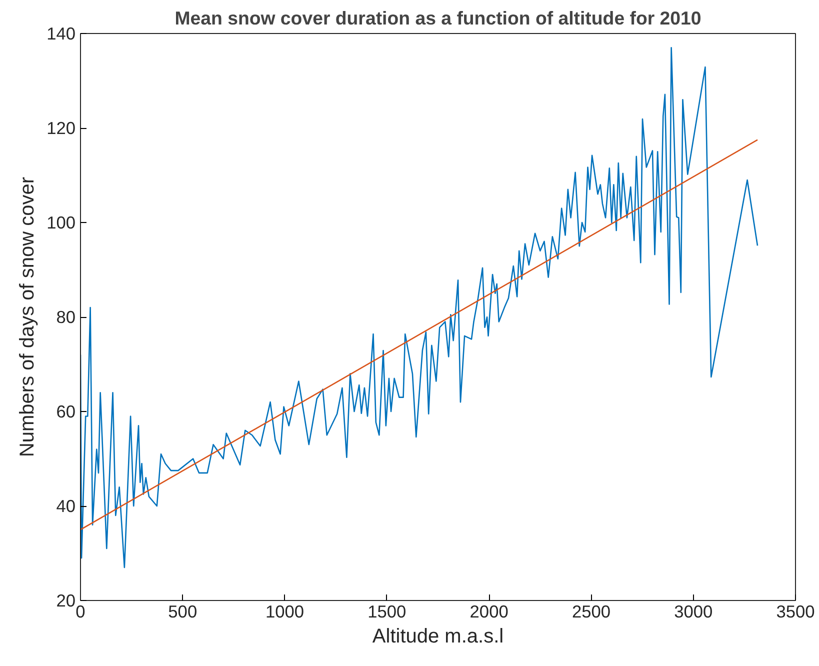  What do you see at coordinates (591, 612) in the screenshot?
I see `x-tick-label: 2500` at bounding box center [591, 612].